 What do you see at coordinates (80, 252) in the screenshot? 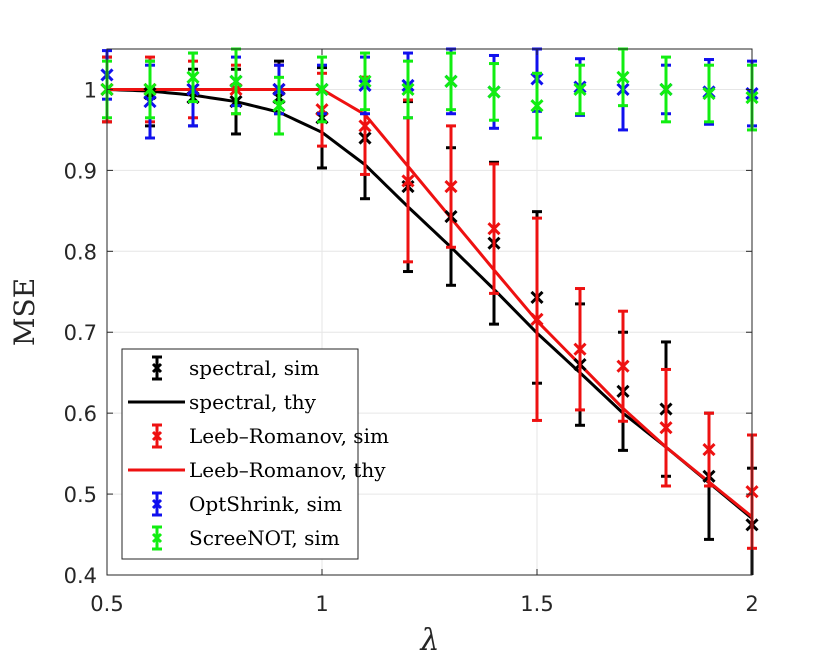
I see `y-tick-label: 0.8` at bounding box center [80, 252].